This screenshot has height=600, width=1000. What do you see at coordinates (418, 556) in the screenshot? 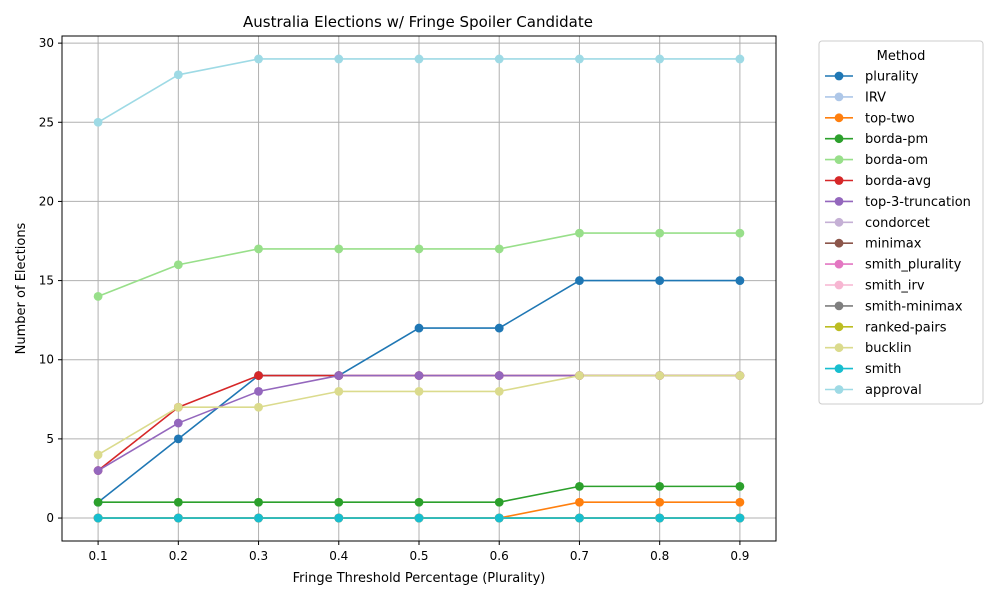
I see `x-tick-label: 0.5` at bounding box center [418, 556].